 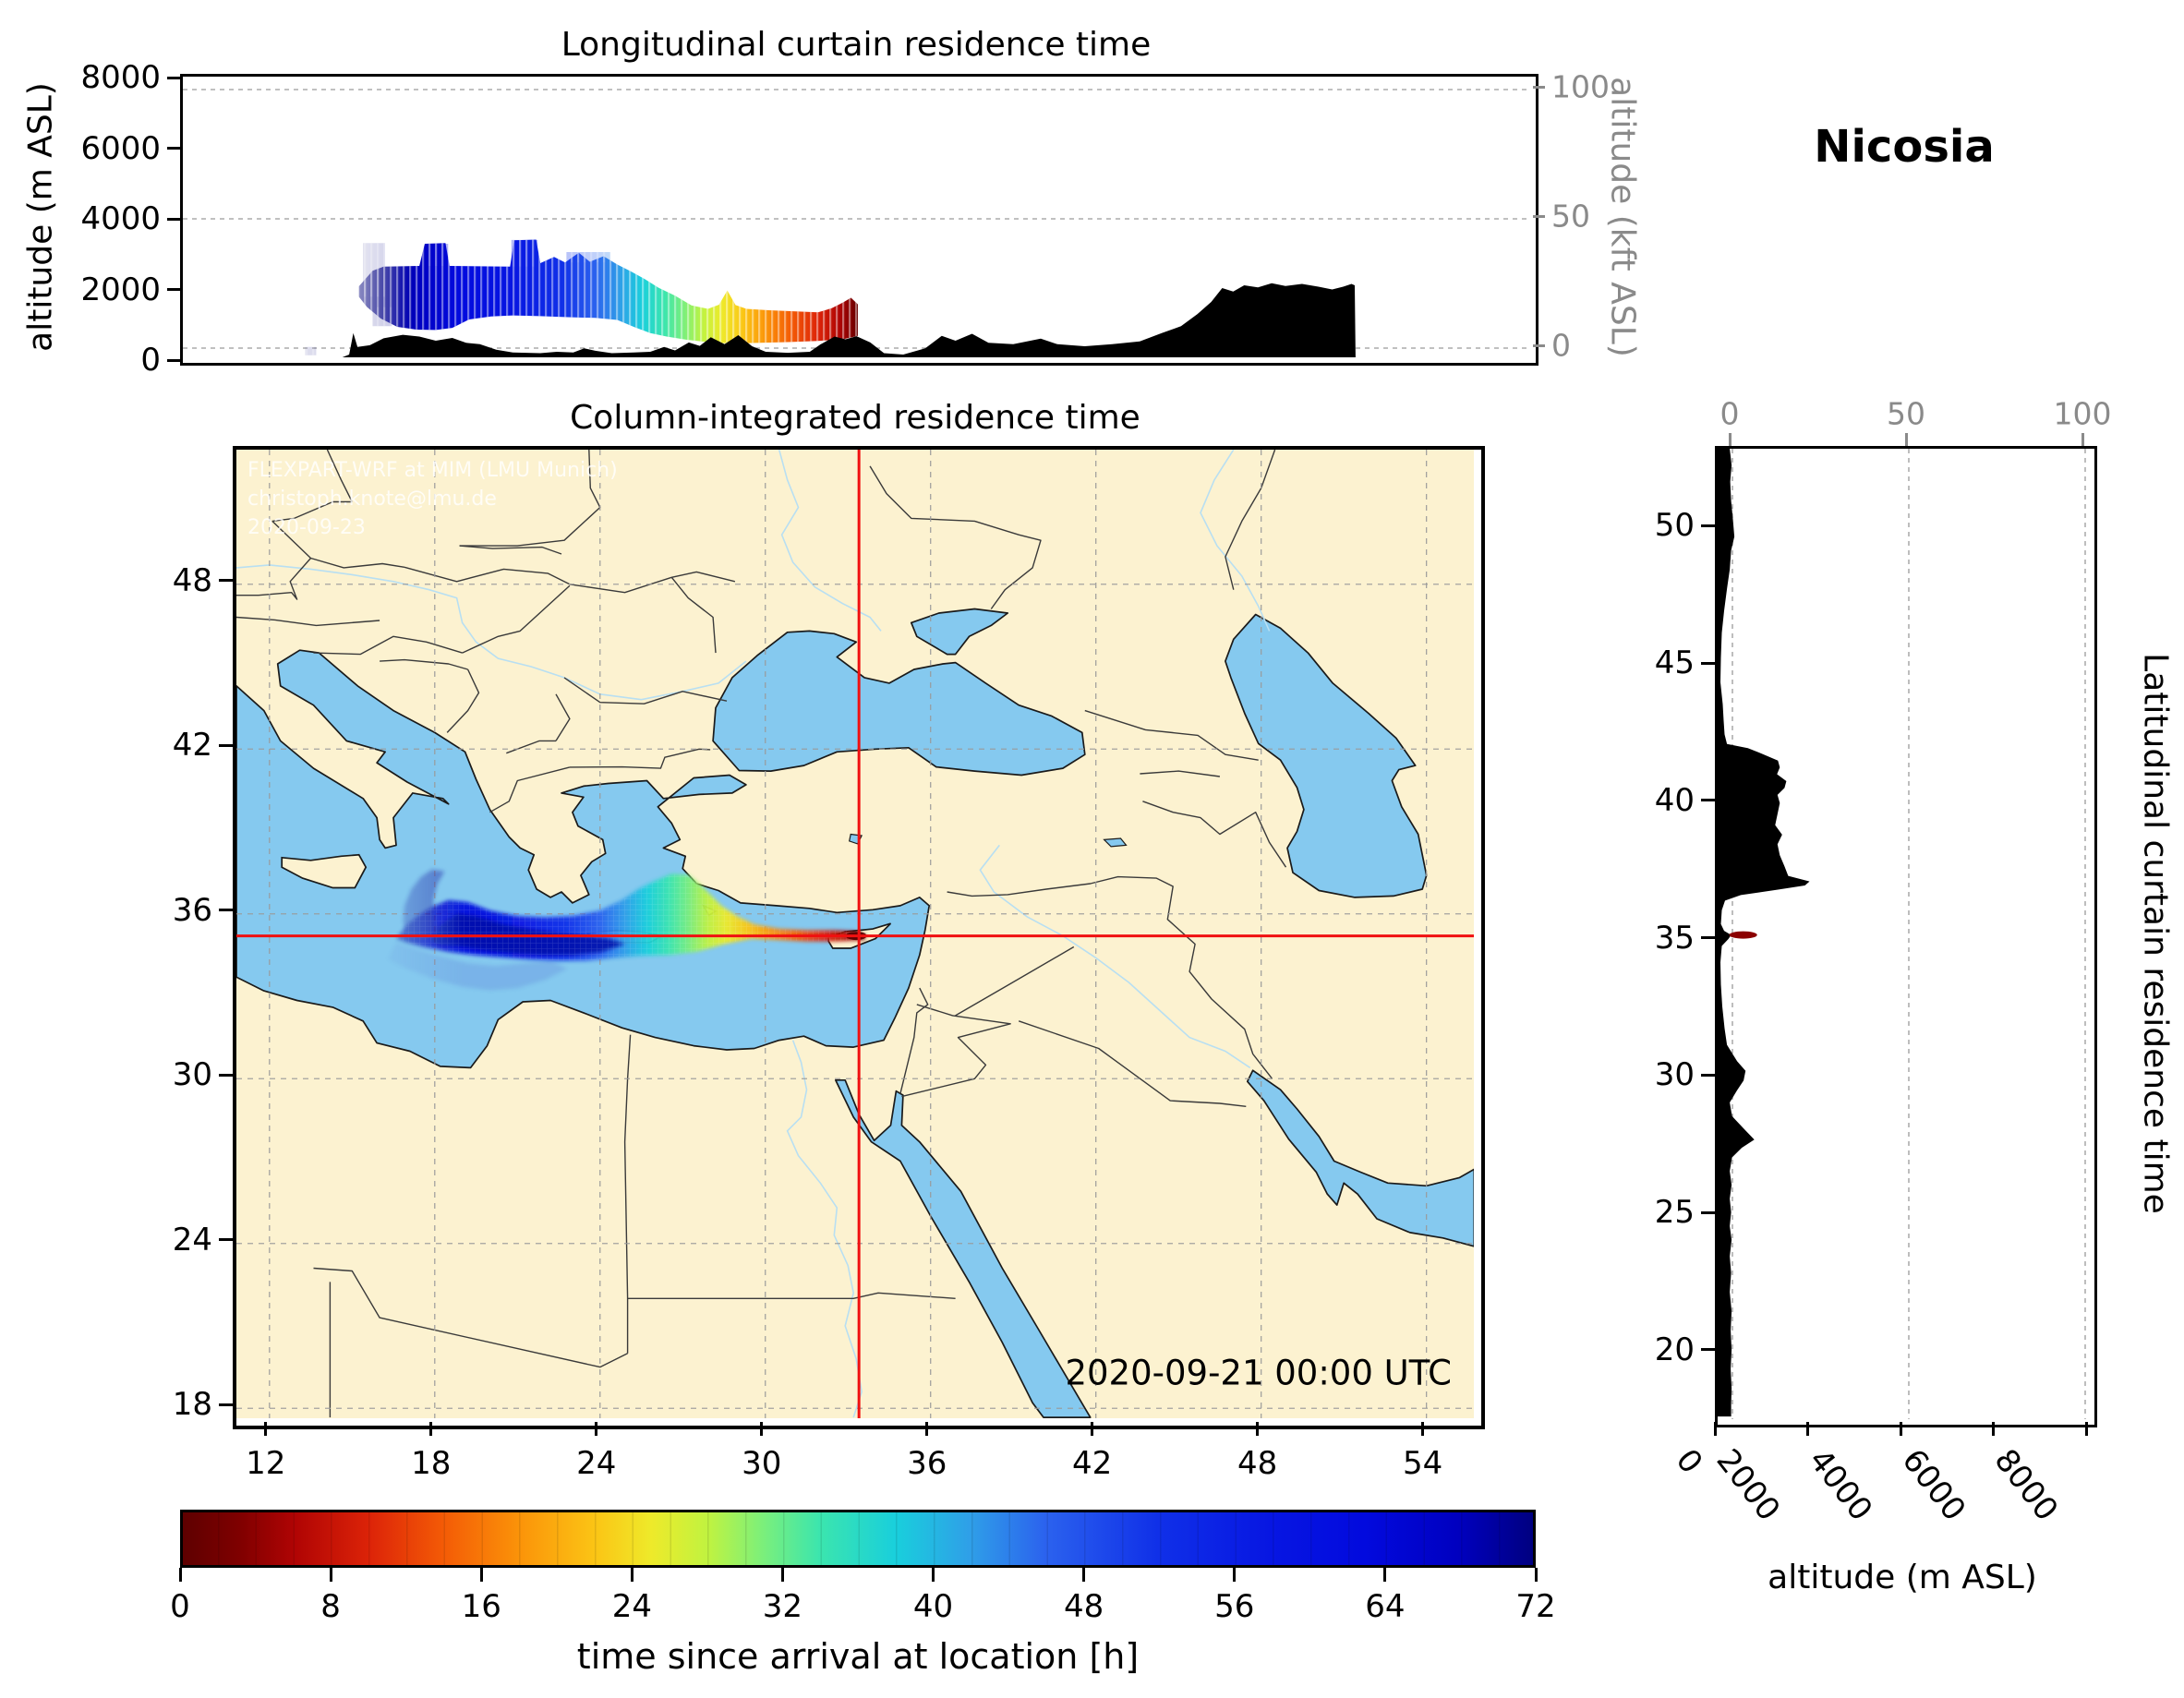 What do you see at coordinates (150, 360) in the screenshot?
I see `long-ytick-label: 0` at bounding box center [150, 360].